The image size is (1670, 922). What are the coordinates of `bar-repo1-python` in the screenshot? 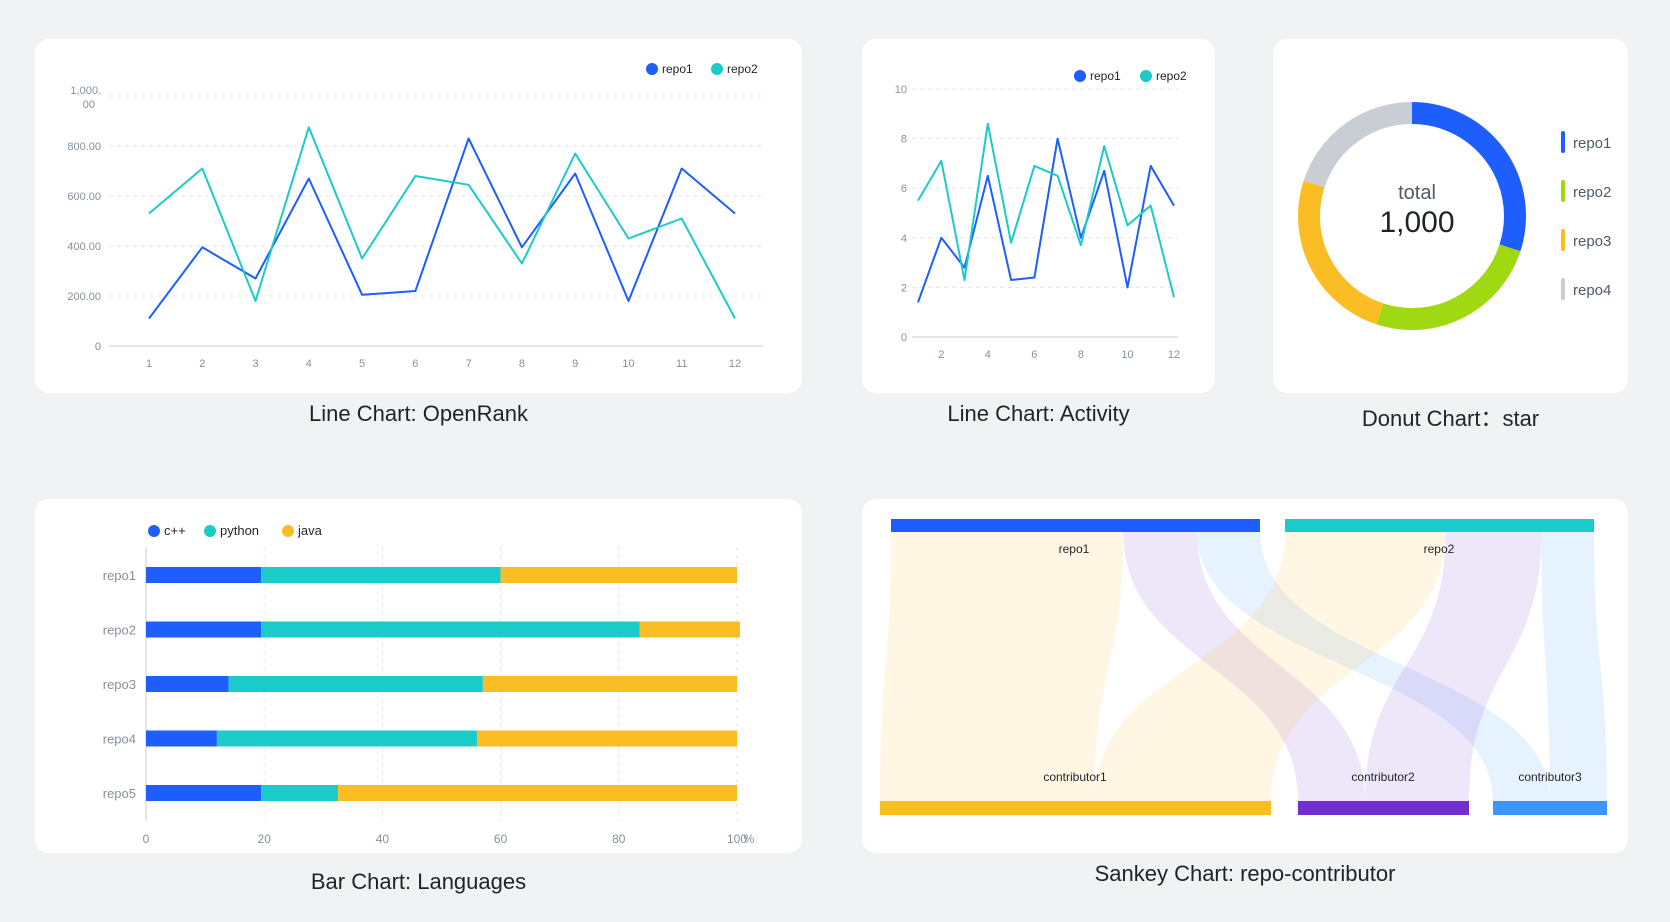 It's located at (381, 575).